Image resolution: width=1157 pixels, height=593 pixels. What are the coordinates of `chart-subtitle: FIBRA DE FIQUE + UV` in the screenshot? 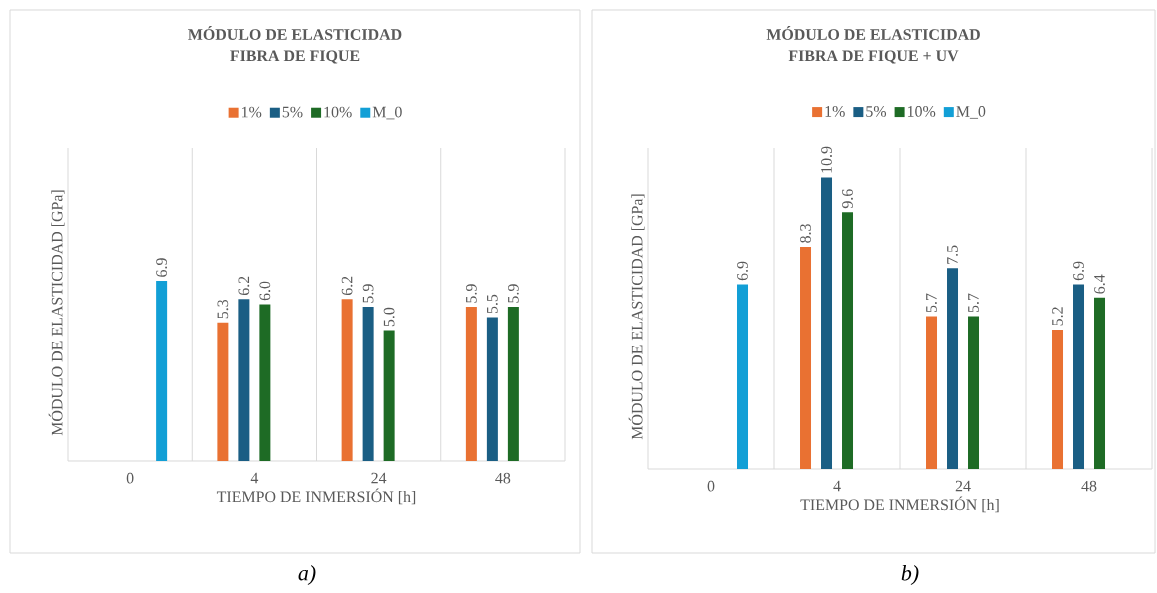 It's located at (873, 57).